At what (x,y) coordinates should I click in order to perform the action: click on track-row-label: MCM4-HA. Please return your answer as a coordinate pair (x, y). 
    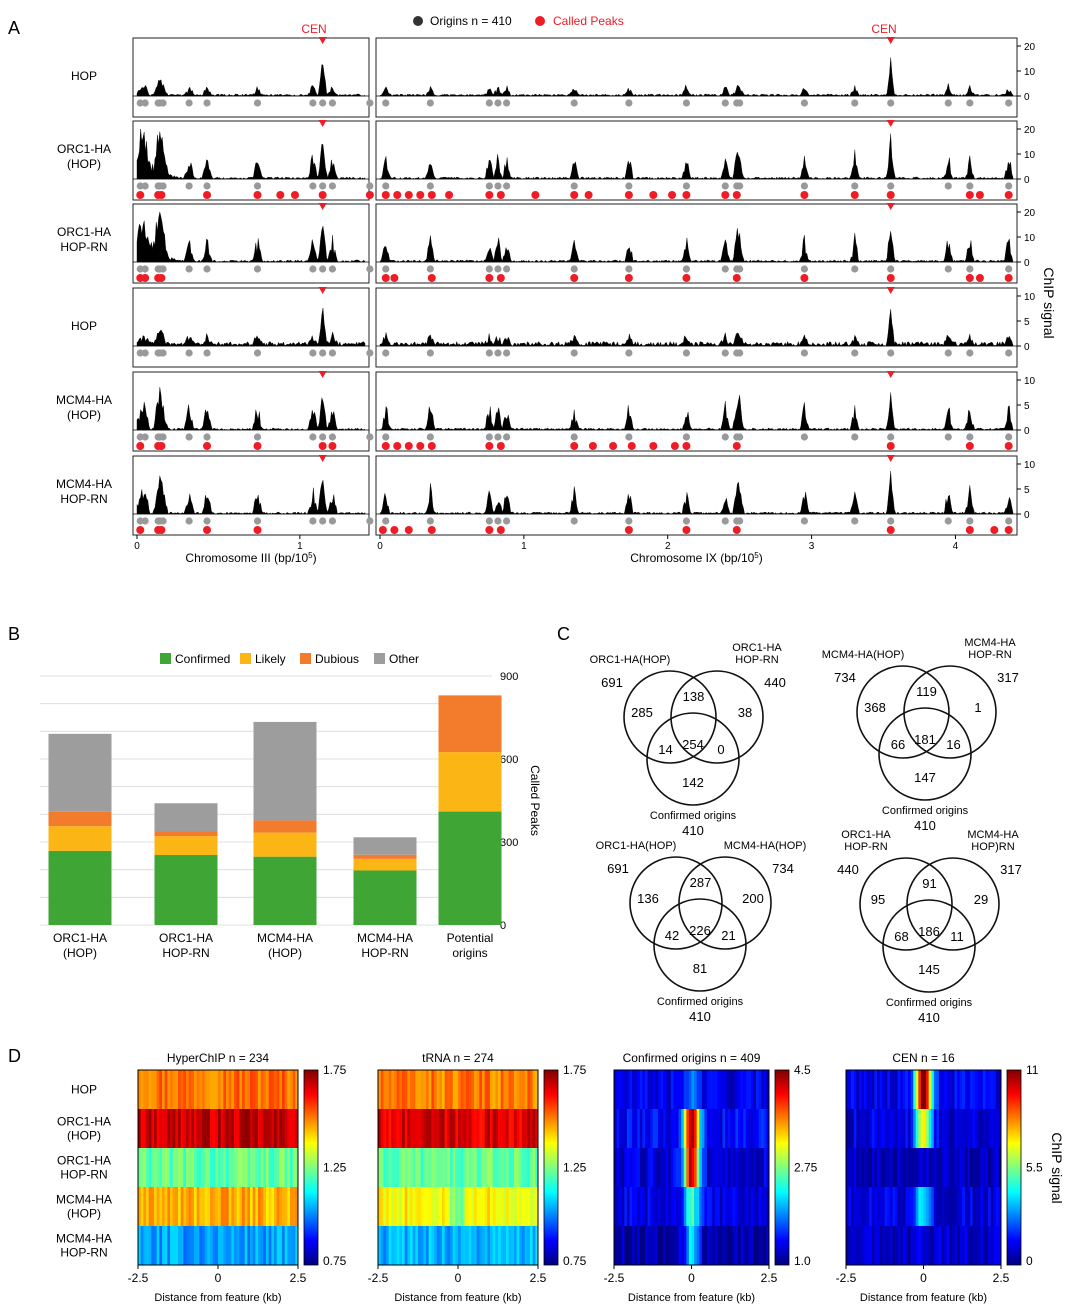
    Looking at the image, I should click on (84, 400).